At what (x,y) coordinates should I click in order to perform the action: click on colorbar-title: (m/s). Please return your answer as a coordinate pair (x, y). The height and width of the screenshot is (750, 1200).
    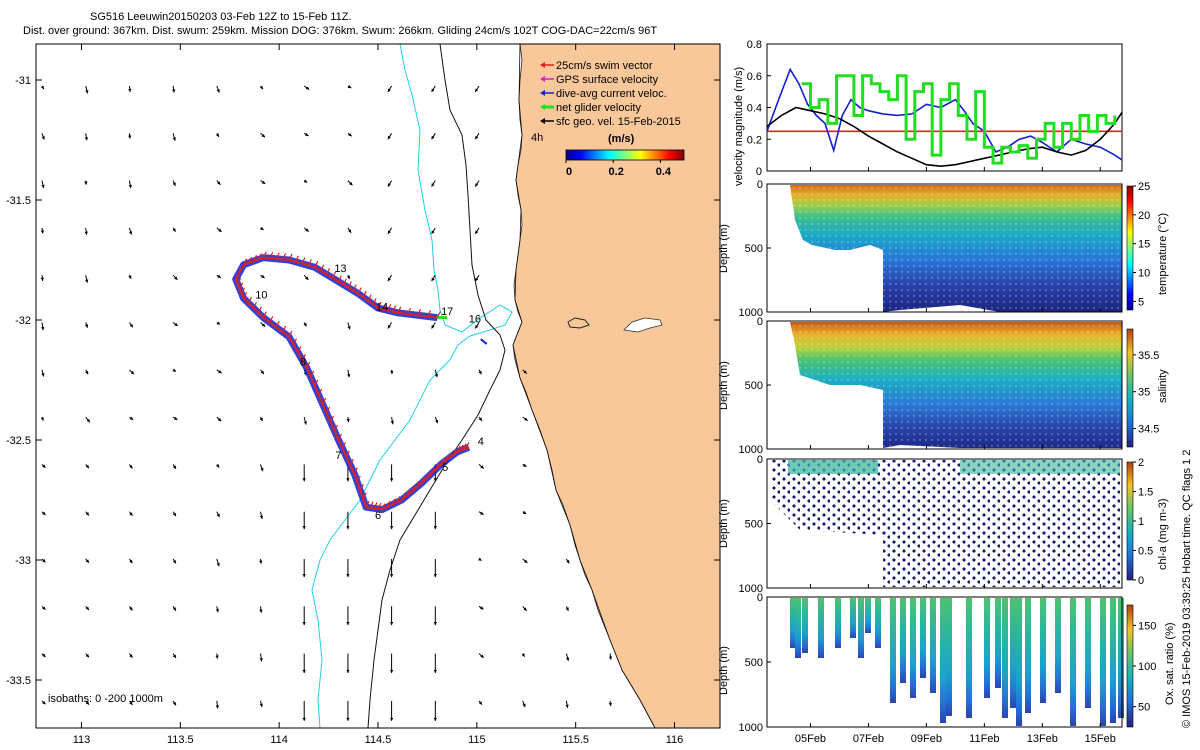
    Looking at the image, I should click on (621, 139).